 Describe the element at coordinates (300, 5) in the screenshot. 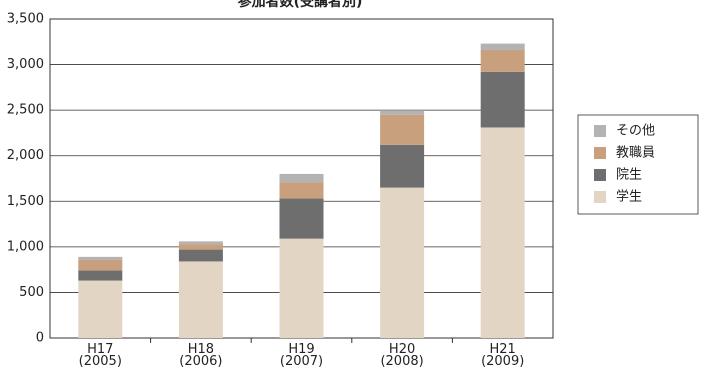

I see `chart-title: 参加者数(受講者別)` at that location.